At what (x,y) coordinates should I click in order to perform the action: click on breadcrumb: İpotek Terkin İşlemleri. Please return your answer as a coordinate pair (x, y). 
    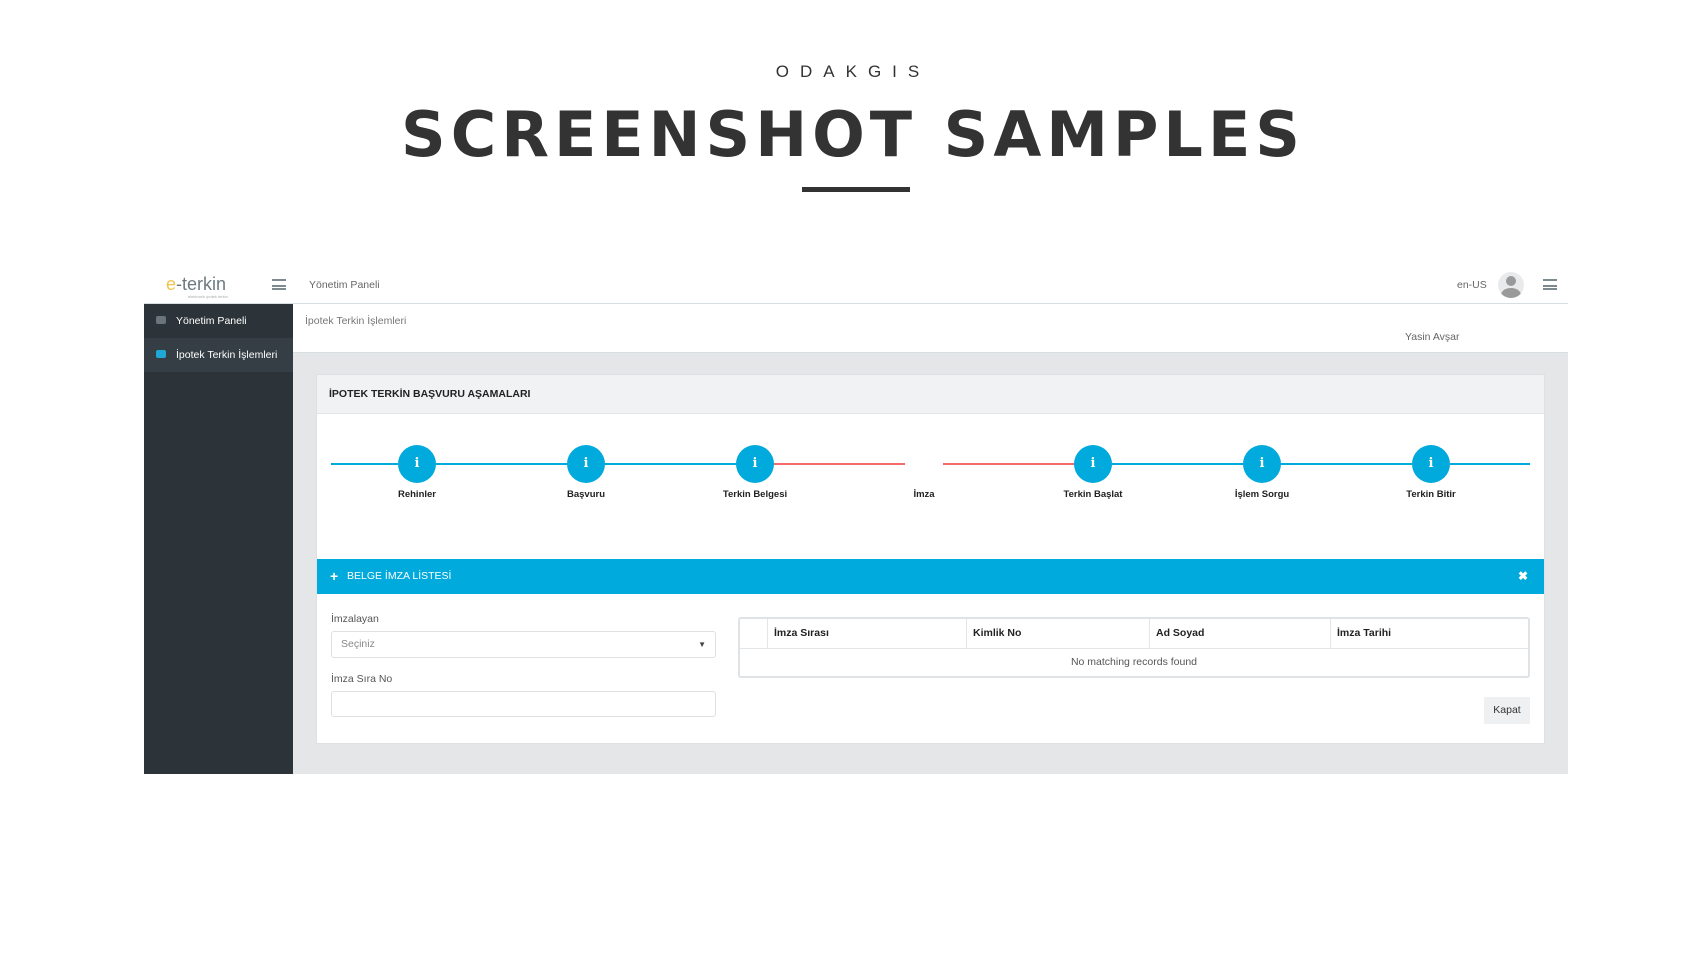
    Looking at the image, I should click on (356, 321).